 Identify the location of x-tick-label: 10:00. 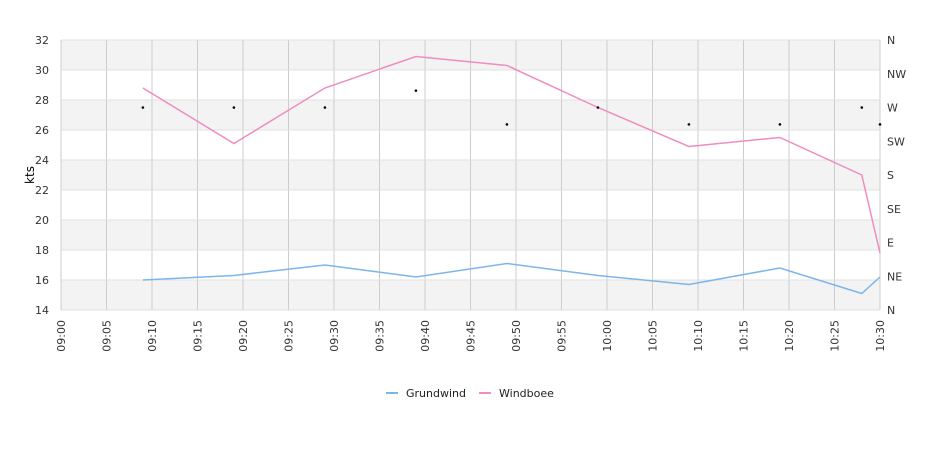
(607, 336).